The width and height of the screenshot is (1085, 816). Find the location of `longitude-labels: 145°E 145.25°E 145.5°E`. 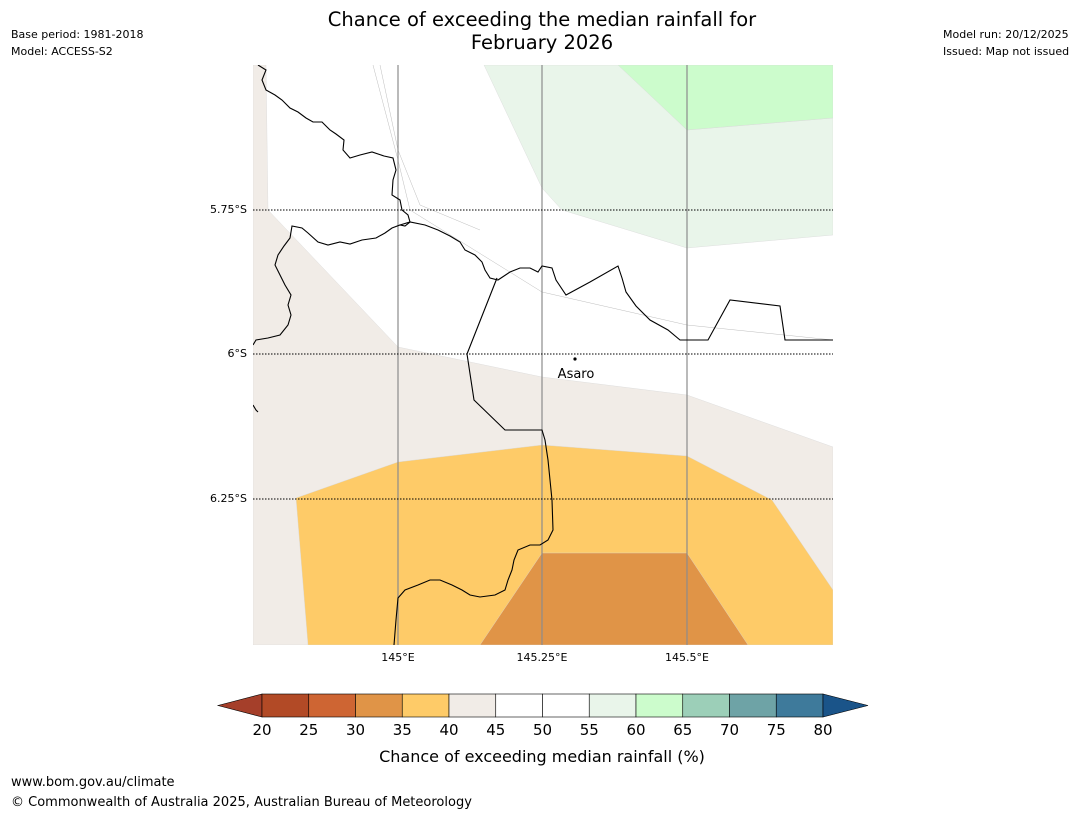

longitude-labels: 145°E 145.25°E 145.5°E is located at coordinates (545, 657).